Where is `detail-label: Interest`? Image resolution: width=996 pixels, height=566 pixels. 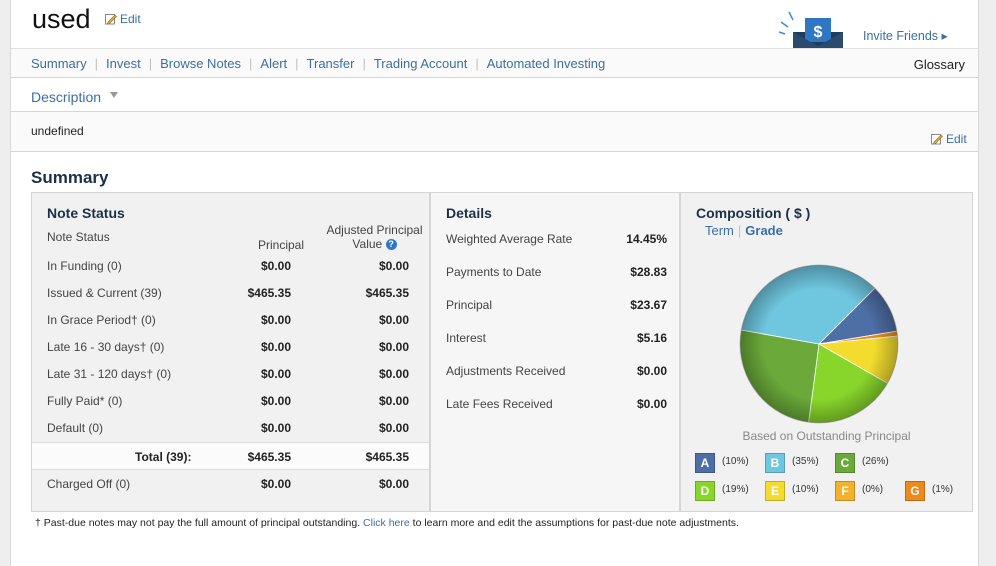 detail-label: Interest is located at coordinates (466, 338).